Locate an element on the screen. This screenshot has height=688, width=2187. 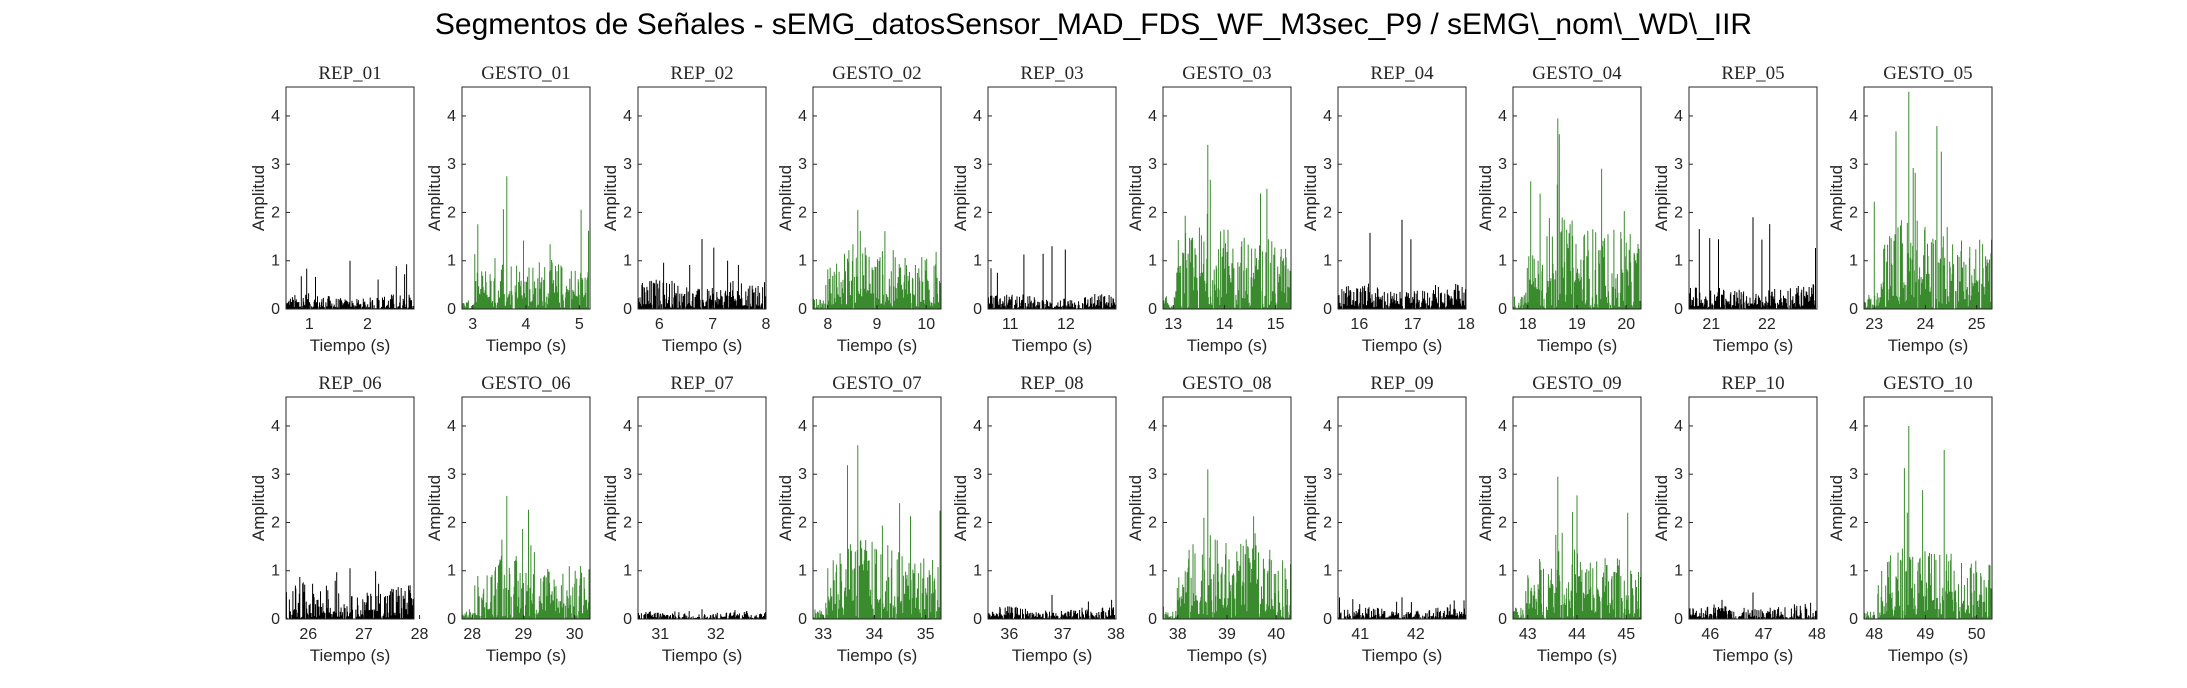
x-tick-label: 7 is located at coordinates (712, 324).